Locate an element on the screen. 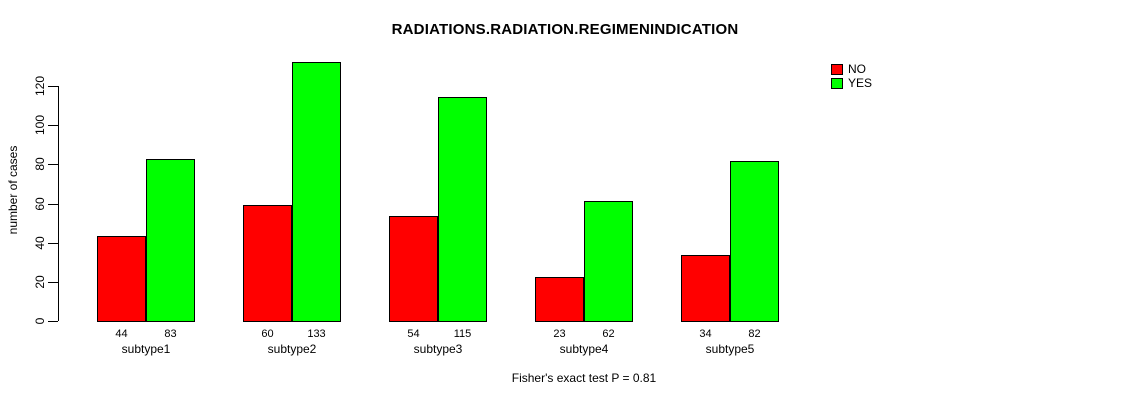 The height and width of the screenshot is (400, 1140). y-axis is located at coordinates (58, 203).